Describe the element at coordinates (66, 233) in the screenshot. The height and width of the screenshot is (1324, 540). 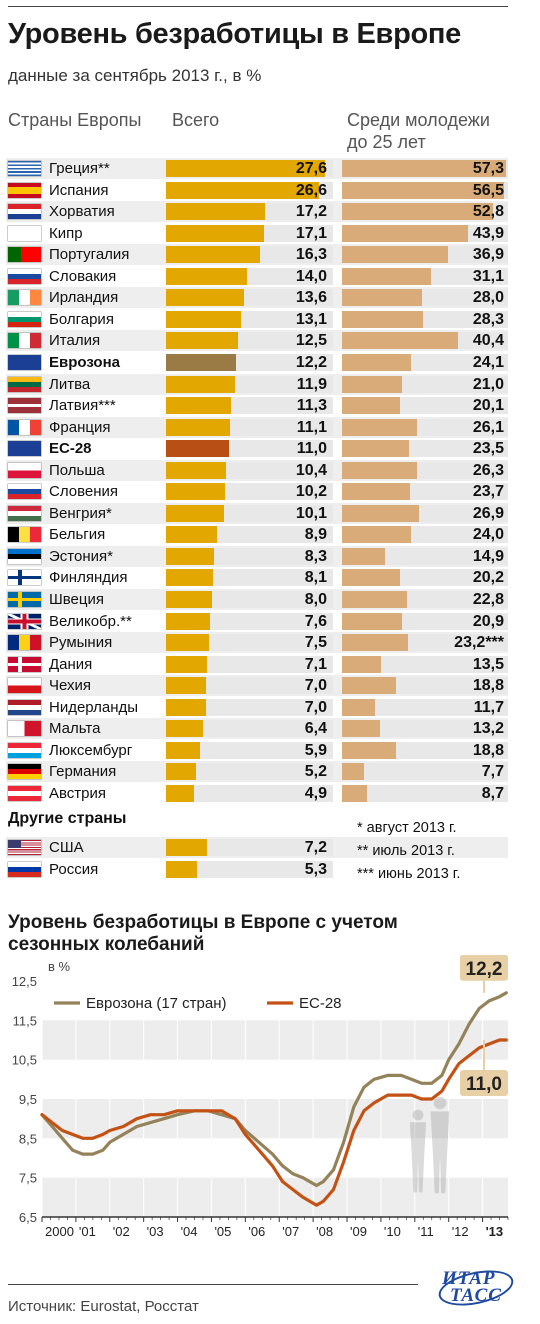
I see `country-name: Кипр` at that location.